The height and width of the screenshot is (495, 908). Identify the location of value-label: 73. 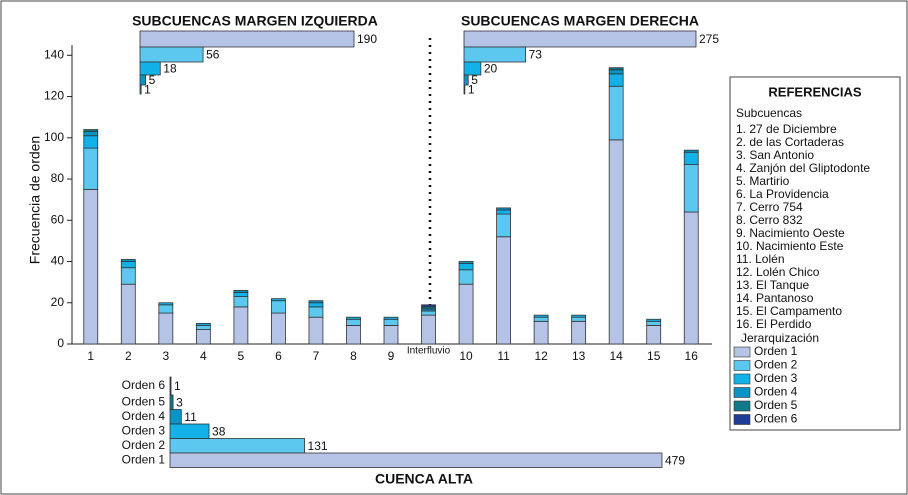
(536, 55).